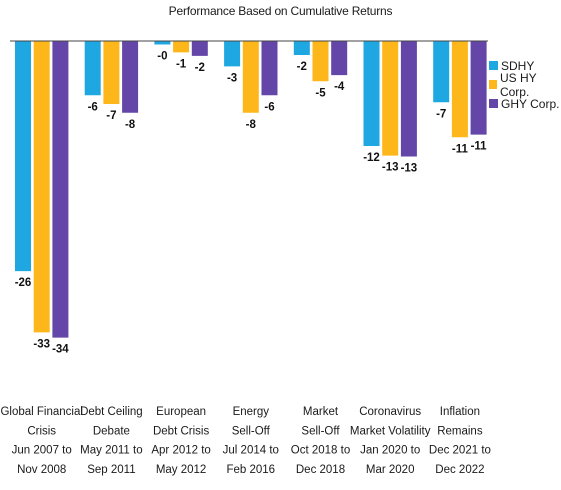 The height and width of the screenshot is (490, 561). I want to click on category-label: Debate, so click(111, 431).